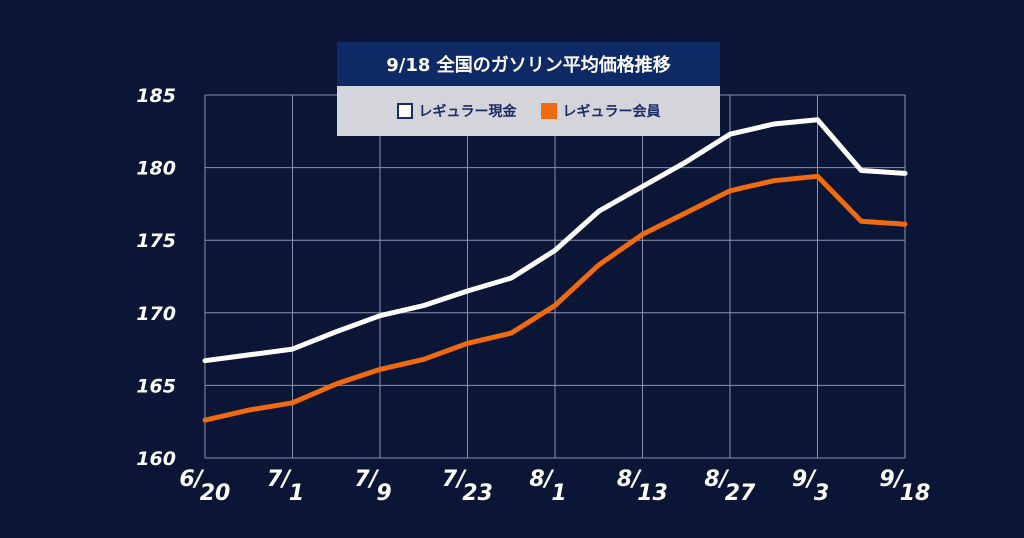 The width and height of the screenshot is (1024, 538). What do you see at coordinates (467, 112) in the screenshot?
I see `legend-label-cash: レギュラー現金` at bounding box center [467, 112].